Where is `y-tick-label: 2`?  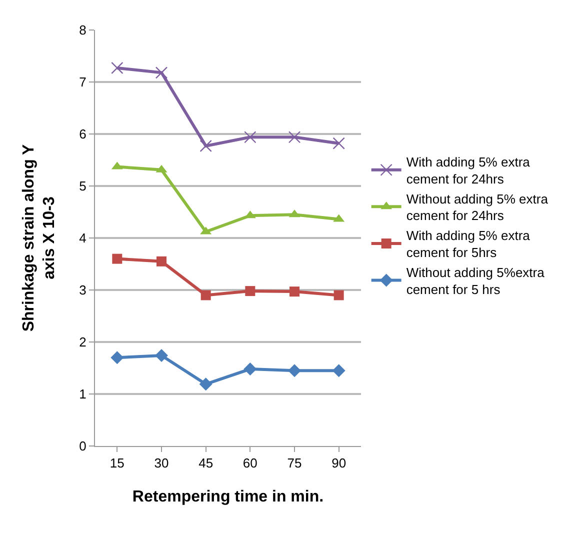 y-tick-label: 2 is located at coordinates (82, 342).